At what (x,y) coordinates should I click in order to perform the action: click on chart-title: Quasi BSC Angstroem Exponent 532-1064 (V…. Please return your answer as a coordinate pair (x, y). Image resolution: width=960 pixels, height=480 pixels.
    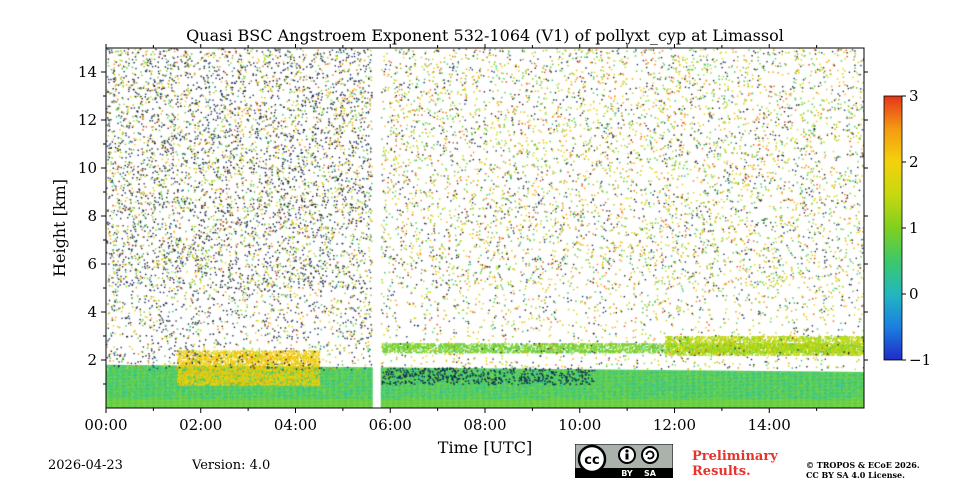
    Looking at the image, I should click on (485, 35).